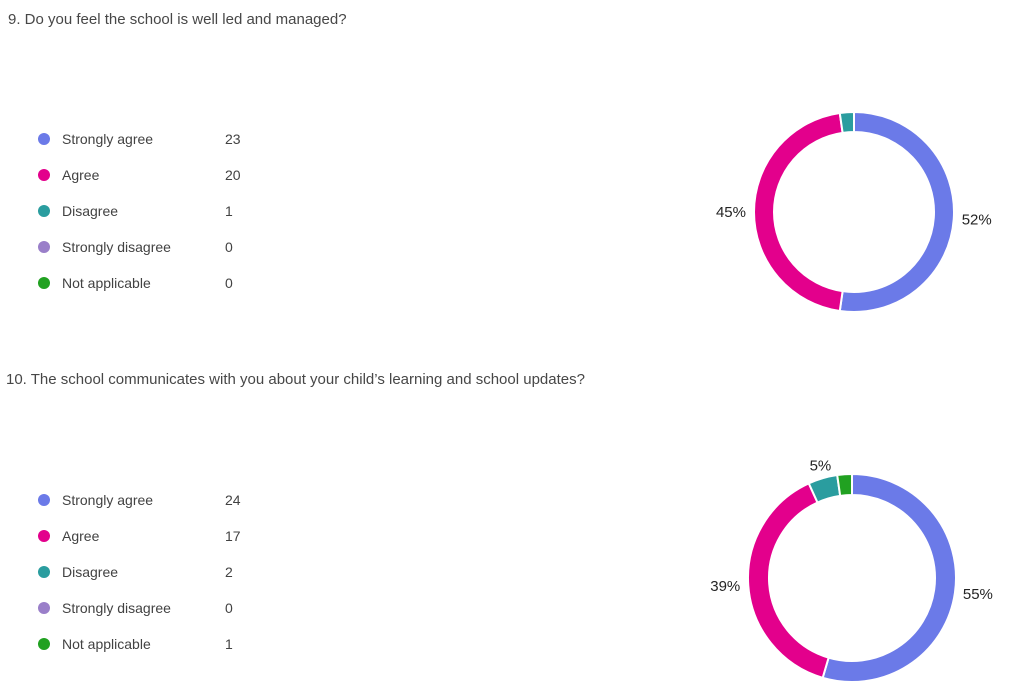 The image size is (1025, 696). What do you see at coordinates (233, 536) in the screenshot?
I see `legend-count: 17` at bounding box center [233, 536].